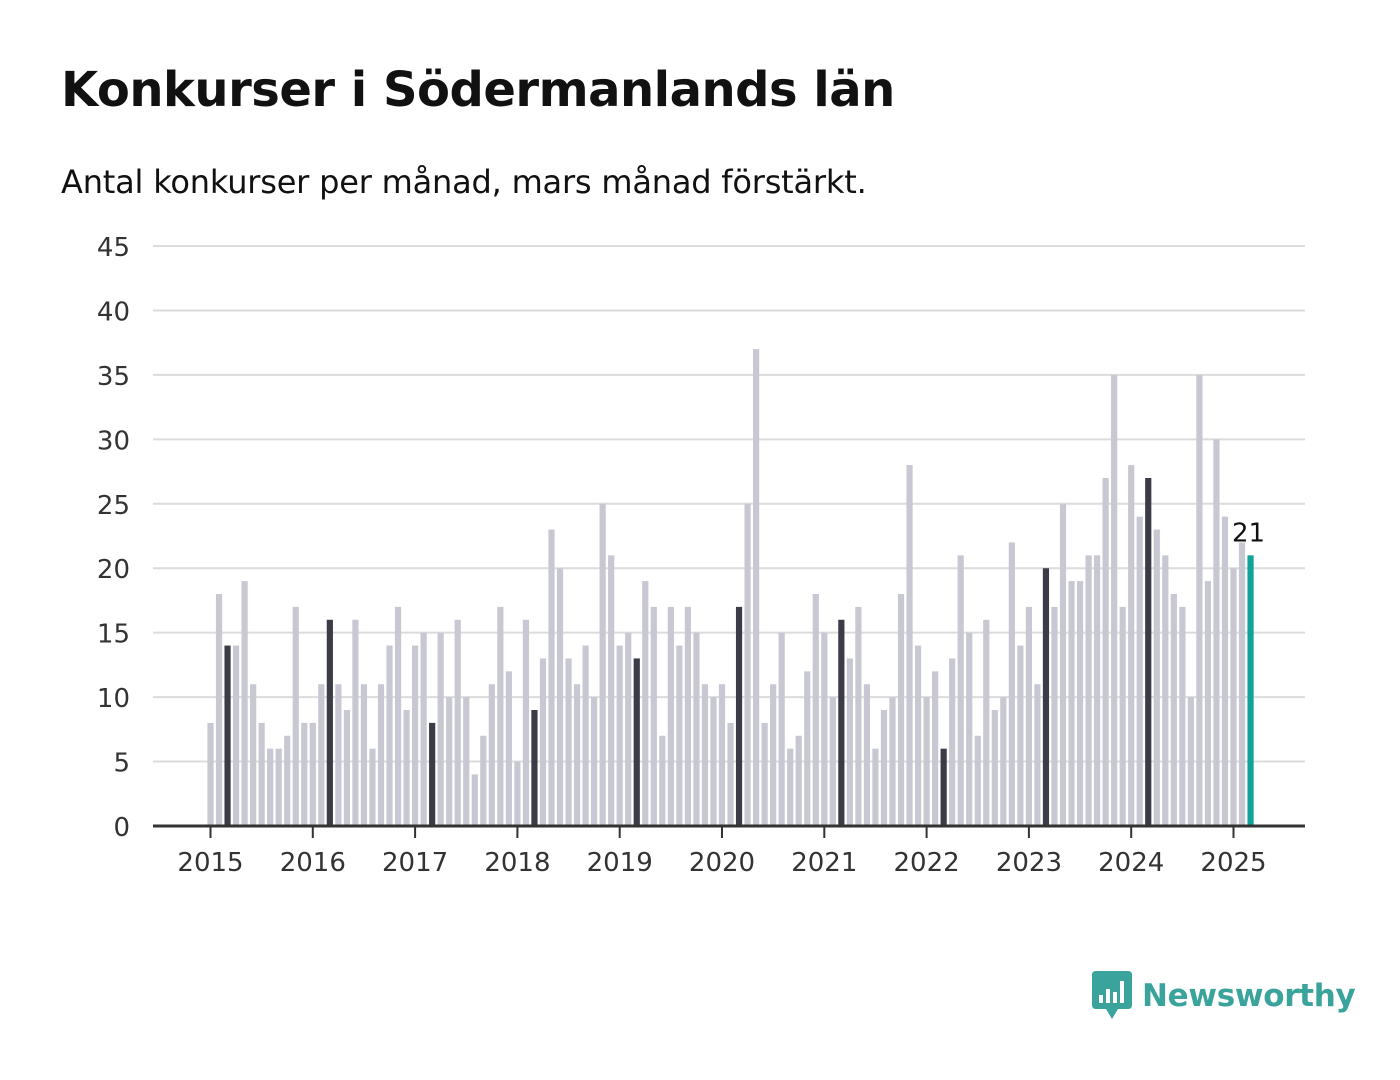  Describe the element at coordinates (620, 863) in the screenshot. I see `x-tick-label: 2019` at that location.